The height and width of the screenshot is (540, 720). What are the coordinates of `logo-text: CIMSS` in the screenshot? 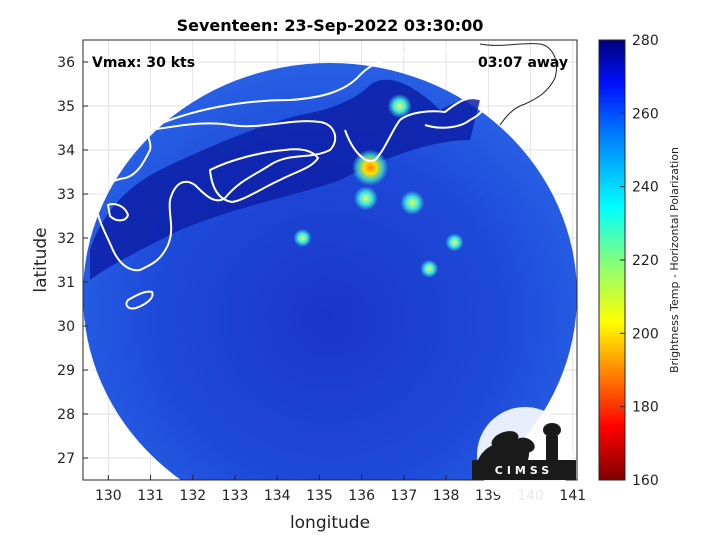 It's located at (524, 470).